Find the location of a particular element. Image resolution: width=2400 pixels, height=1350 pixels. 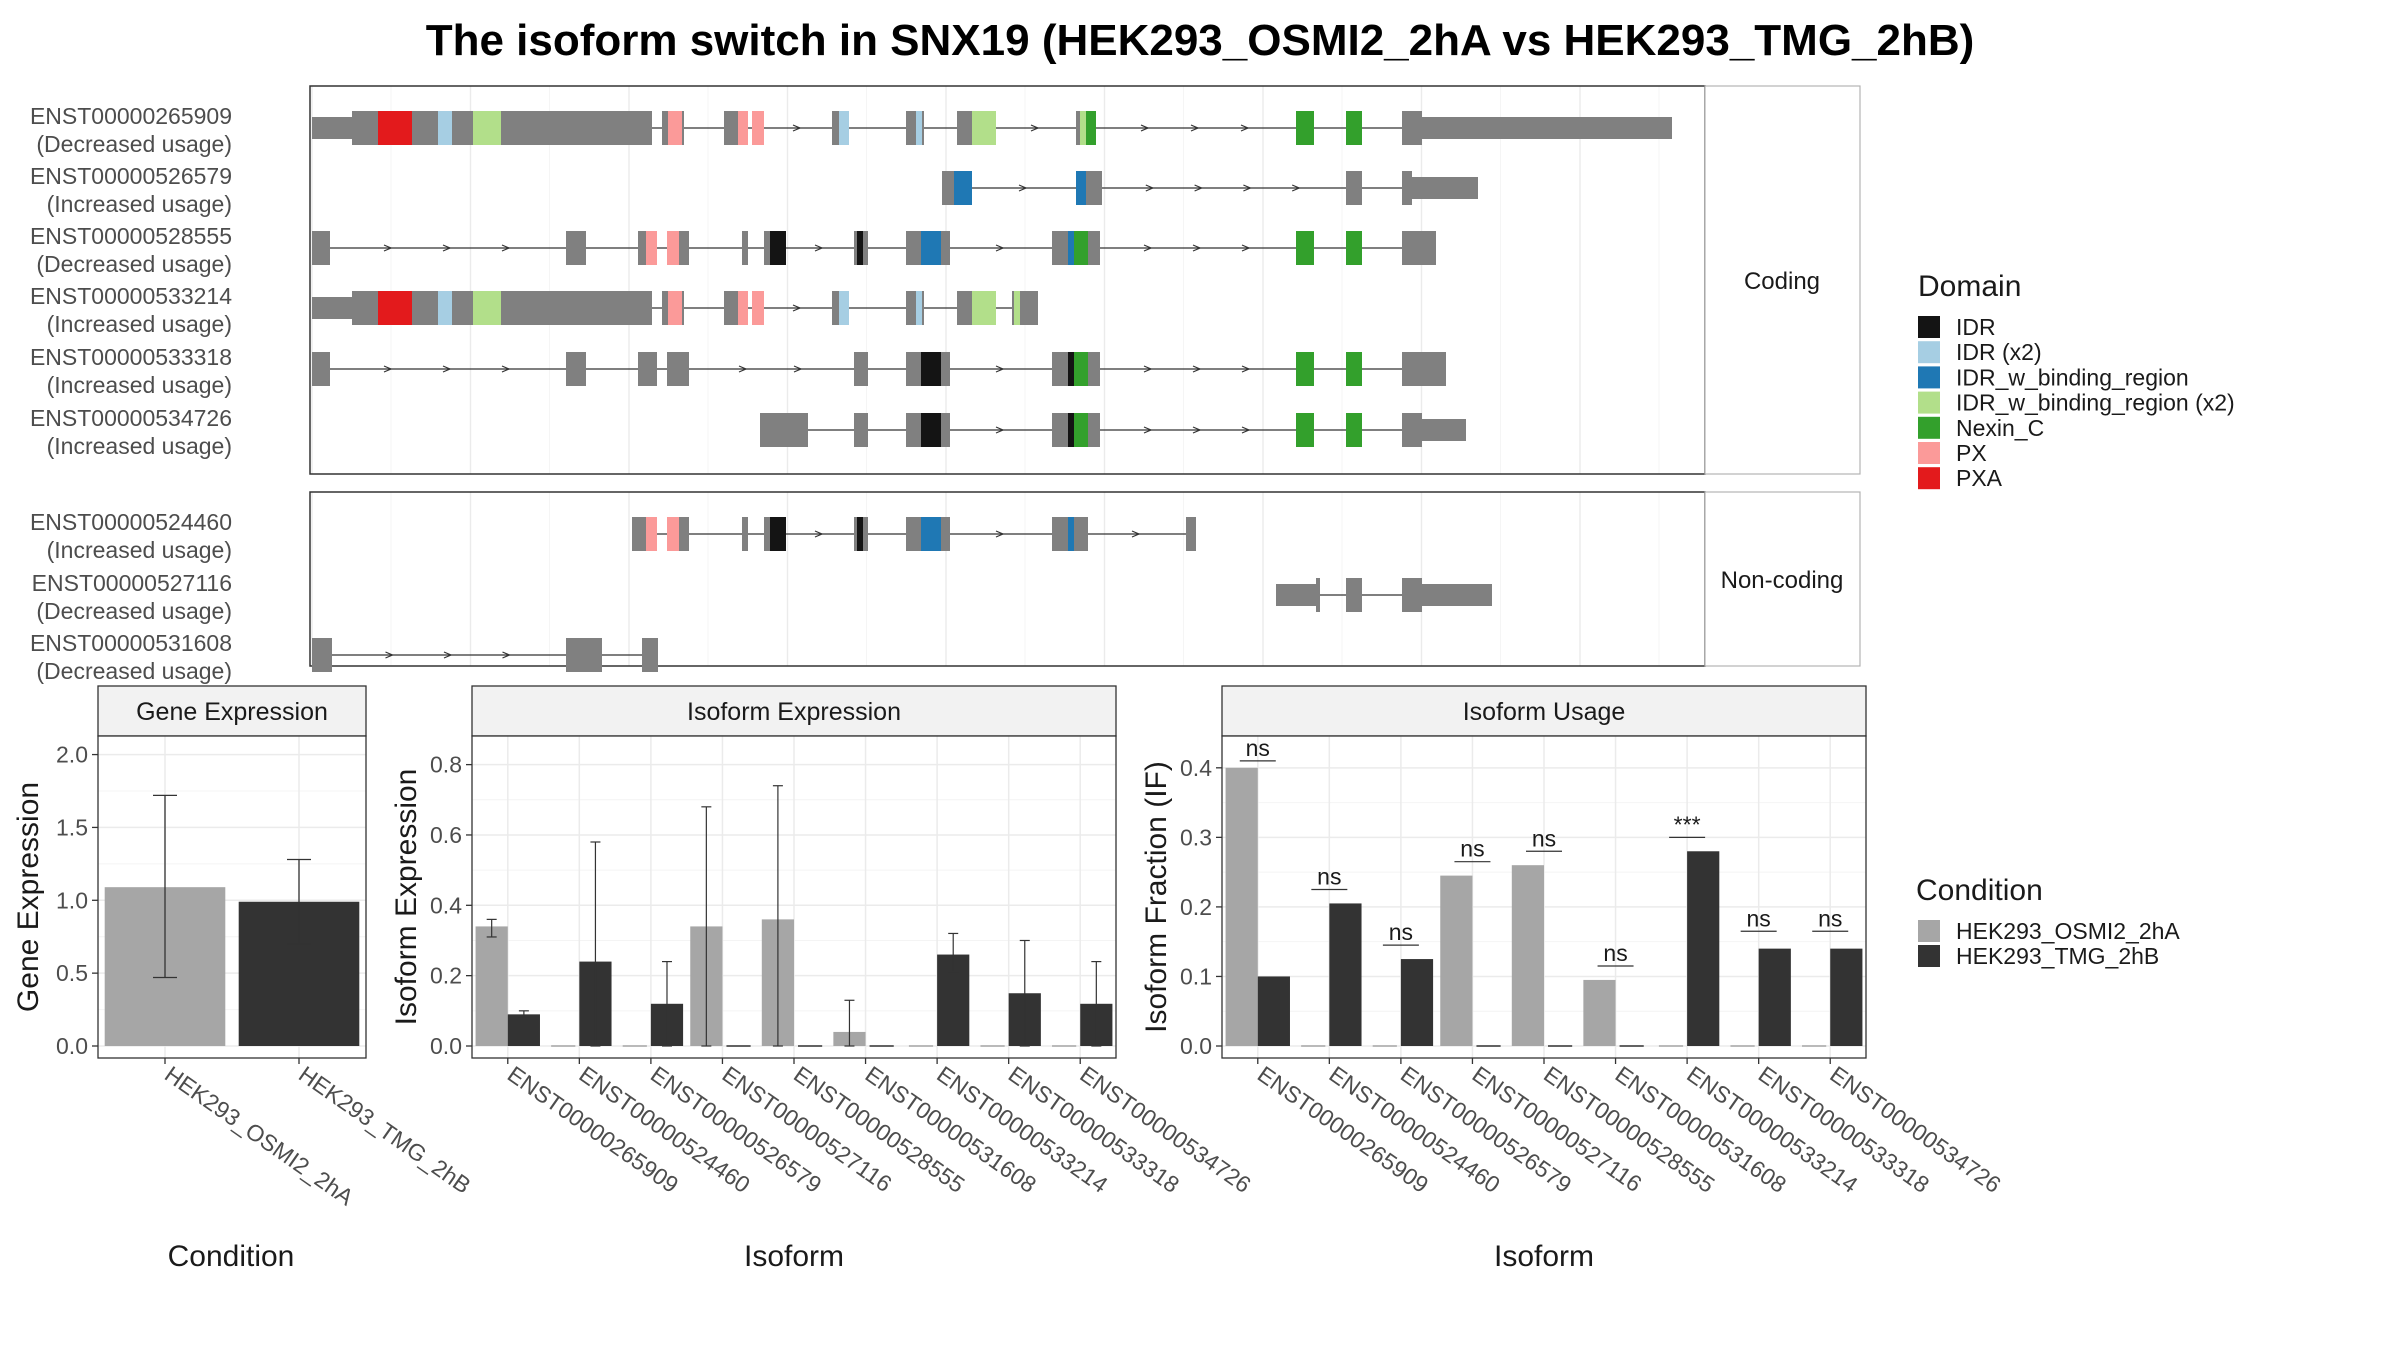

y-tick-label: 2.0 is located at coordinates (72, 755).